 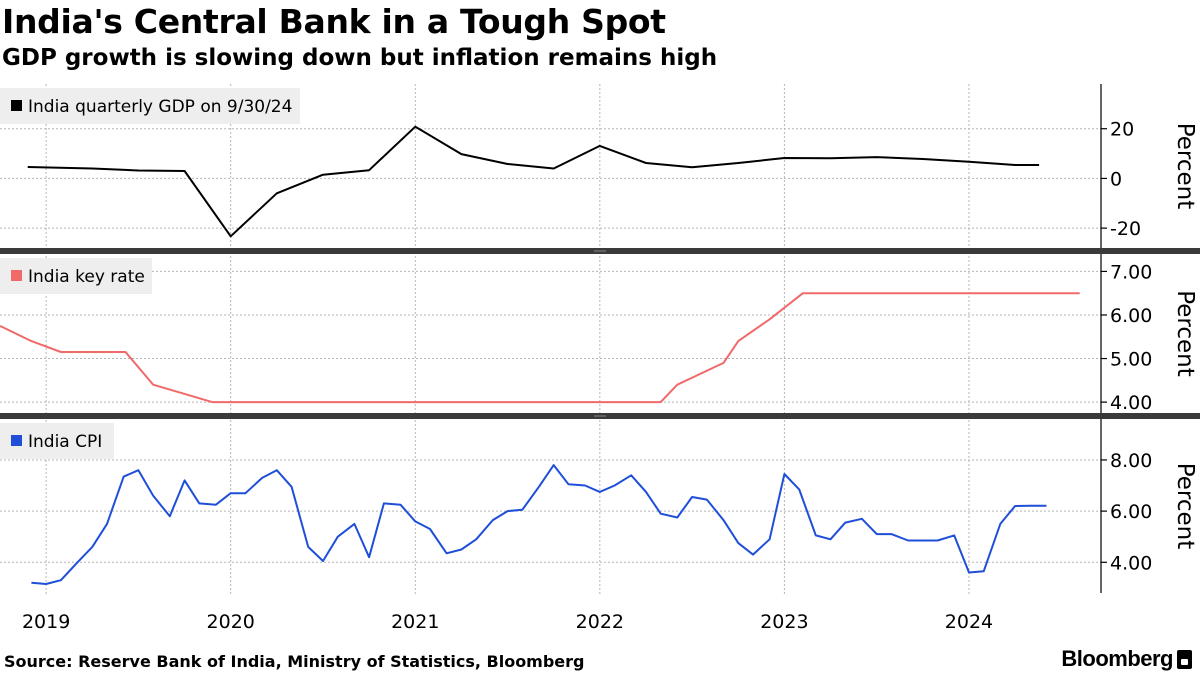 What do you see at coordinates (784, 622) in the screenshot?
I see `x-tick-label-2023: 2023` at bounding box center [784, 622].